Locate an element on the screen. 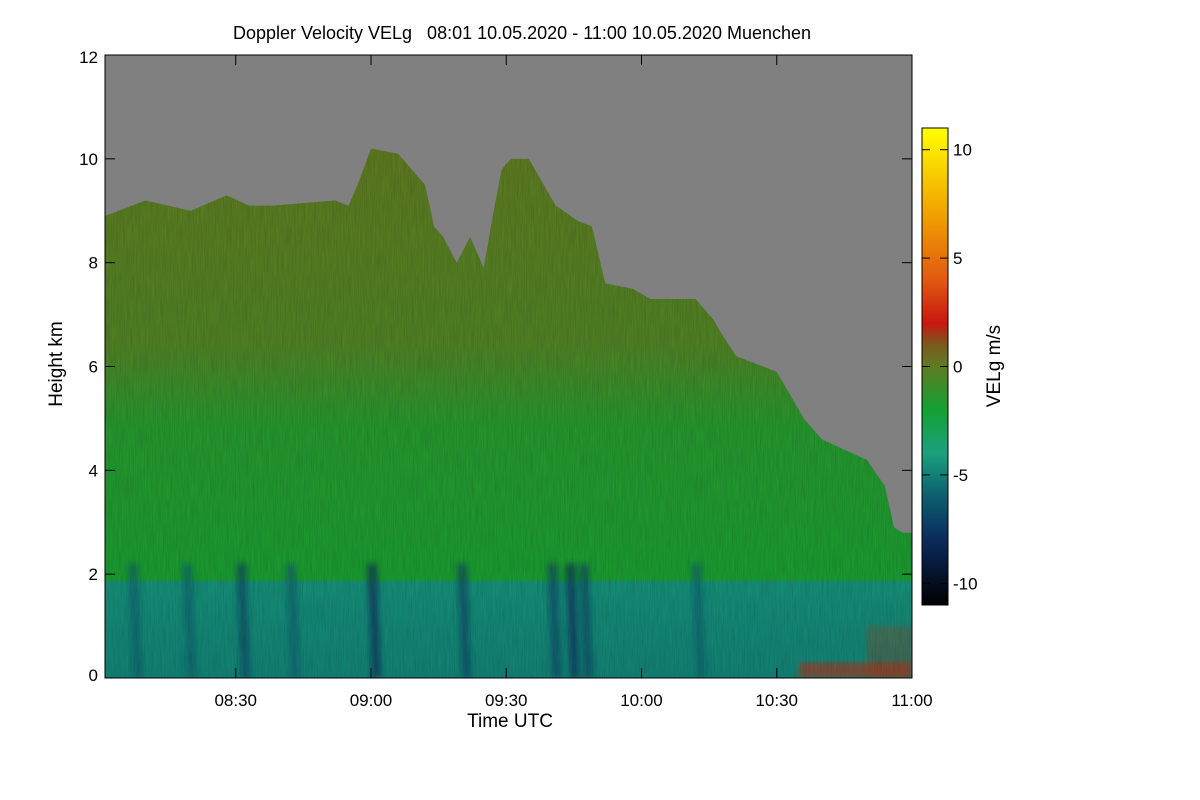  colorbar-tick-label: 5 is located at coordinates (957, 258).